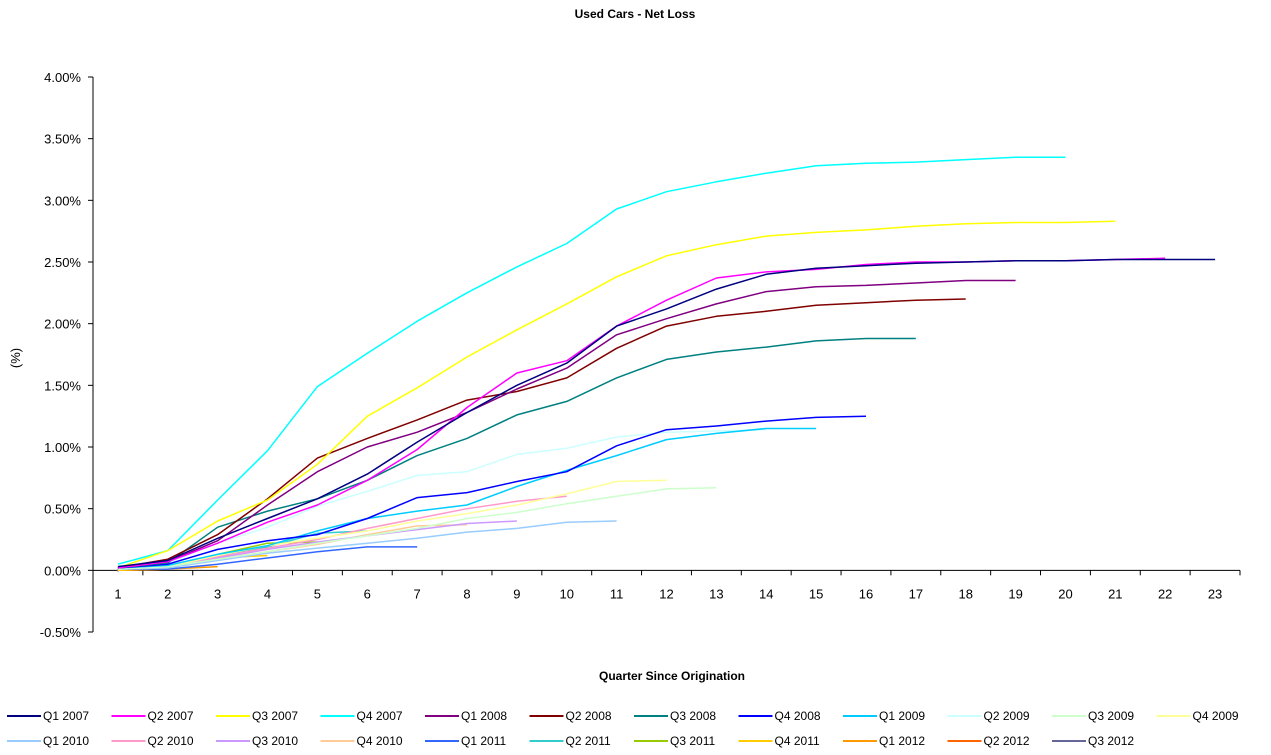 The height and width of the screenshot is (755, 1271). I want to click on legend-item-q3-2012: Q3 2012, so click(1093, 741).